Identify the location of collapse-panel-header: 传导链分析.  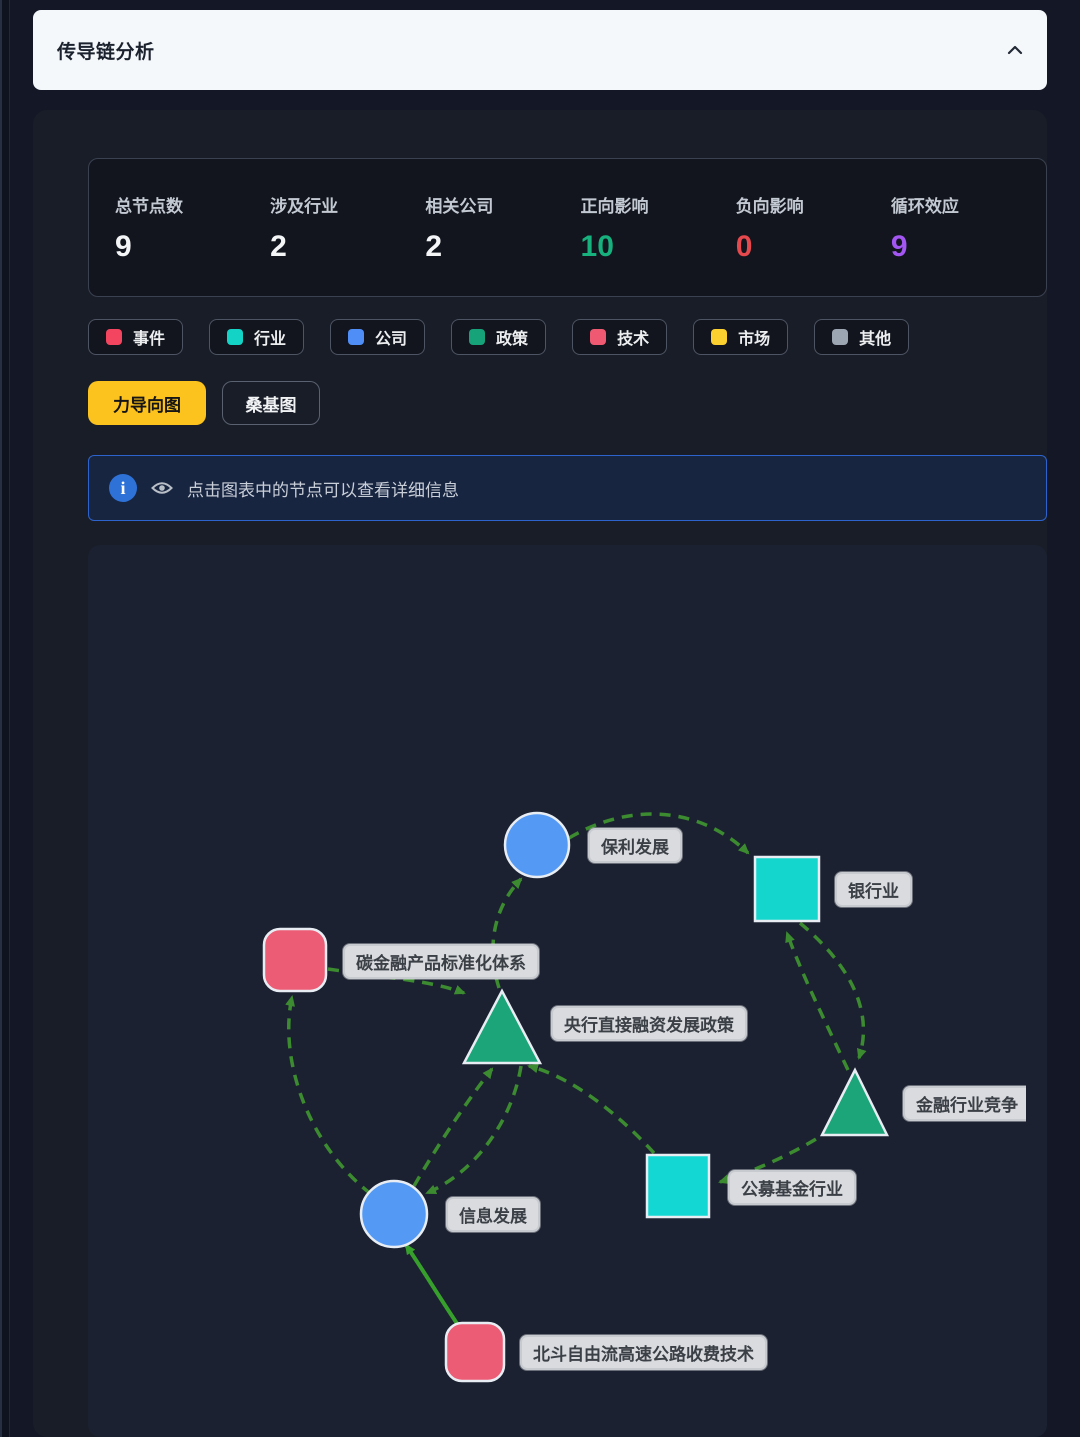
(540, 50).